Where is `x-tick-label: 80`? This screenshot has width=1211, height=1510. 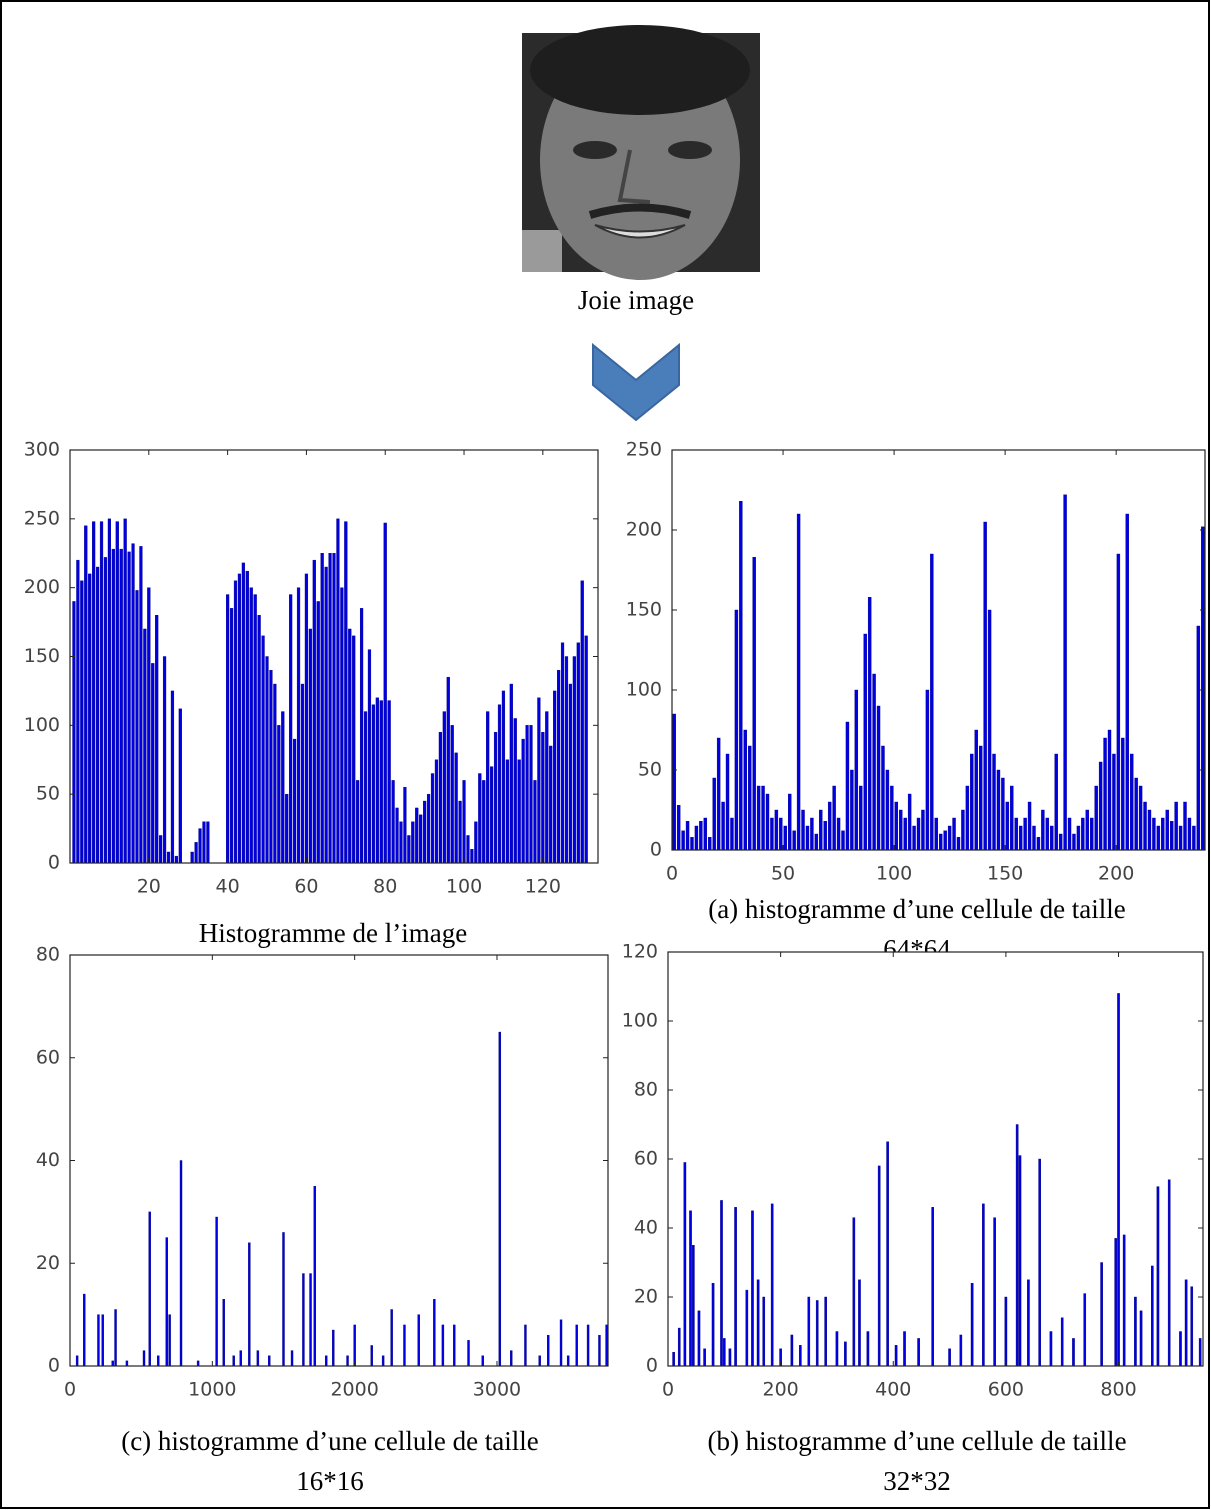
x-tick-label: 80 is located at coordinates (385, 887).